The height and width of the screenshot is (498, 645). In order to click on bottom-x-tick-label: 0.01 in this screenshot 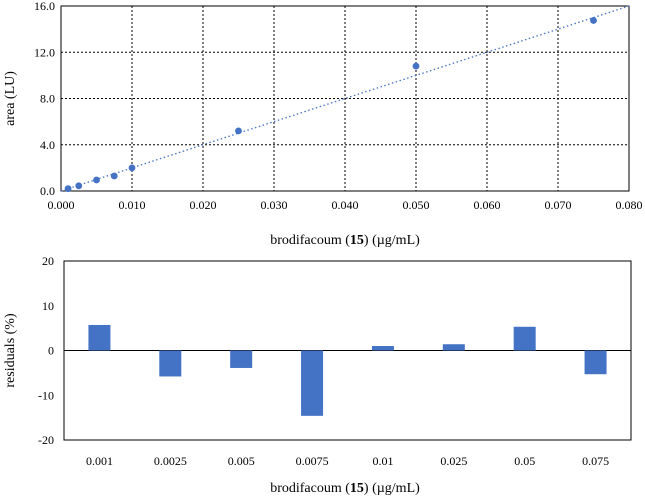, I will do `click(382, 461)`.